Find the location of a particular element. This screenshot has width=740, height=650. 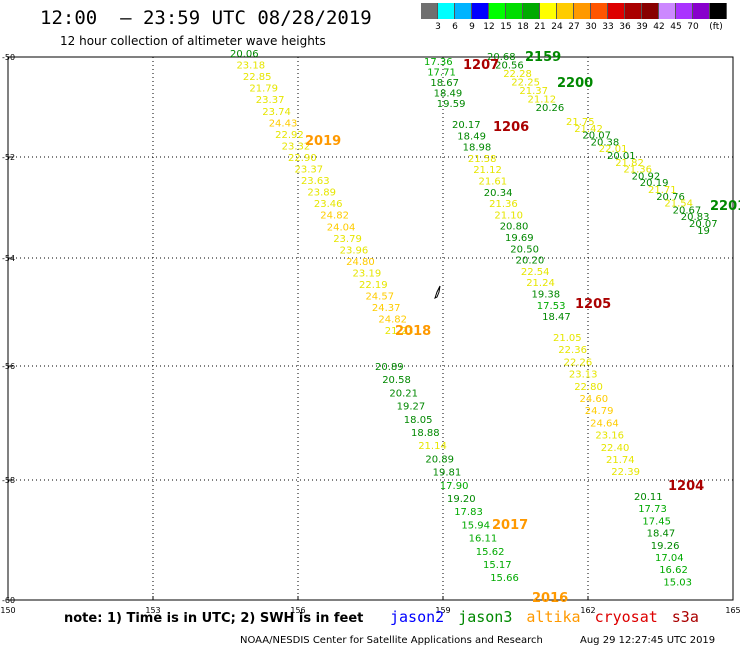

wave-height-obs: 17.71 is located at coordinates (441, 73).